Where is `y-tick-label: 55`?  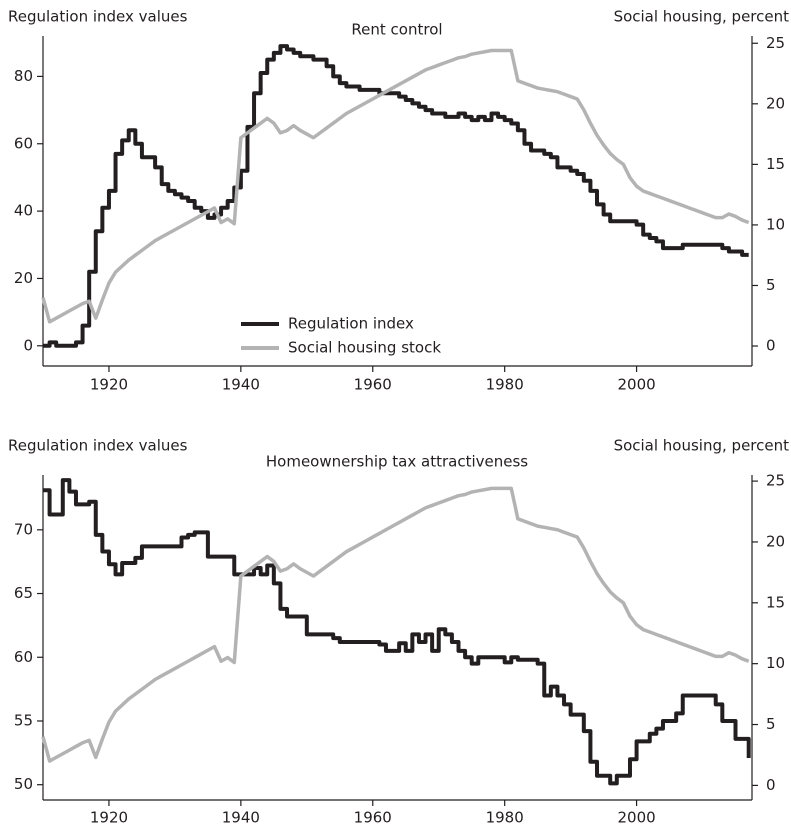 y-tick-label: 55 is located at coordinates (23, 720).